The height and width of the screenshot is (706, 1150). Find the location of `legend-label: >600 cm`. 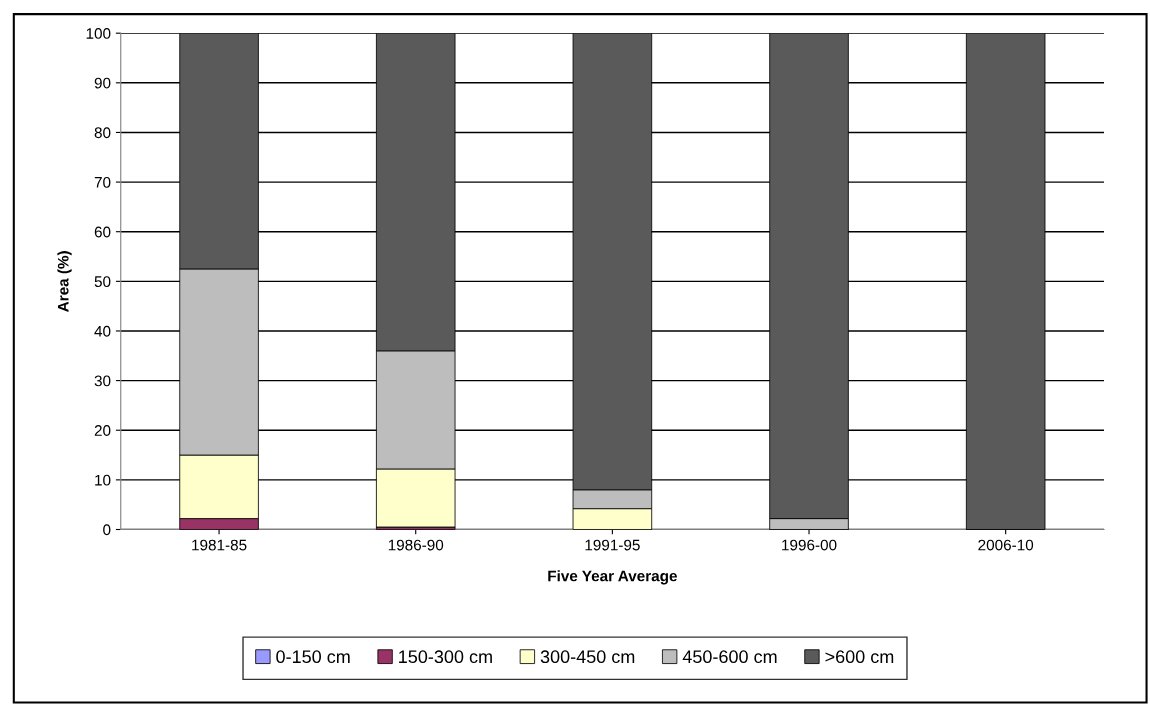

legend-label: >600 cm is located at coordinates (859, 657).